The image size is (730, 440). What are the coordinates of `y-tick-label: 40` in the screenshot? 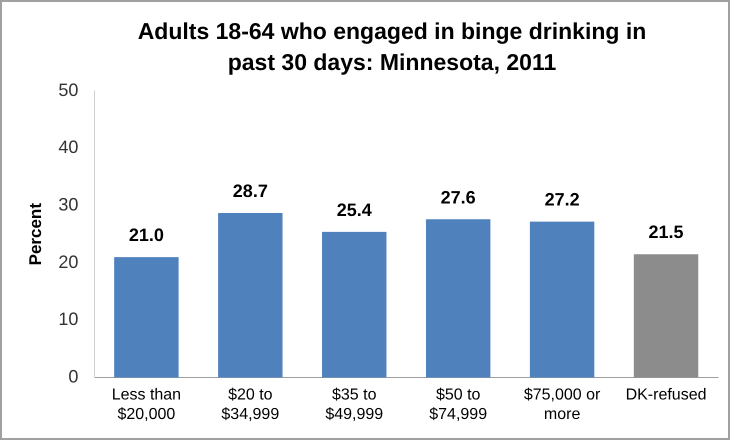 It's located at (68, 147).